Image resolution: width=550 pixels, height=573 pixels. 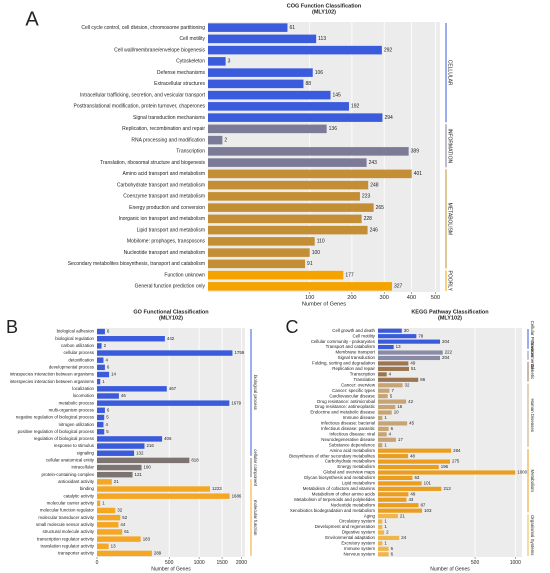 What do you see at coordinates (356, 466) in the screenshot?
I see `y-tick-label: Energy metabolism` at bounding box center [356, 466].